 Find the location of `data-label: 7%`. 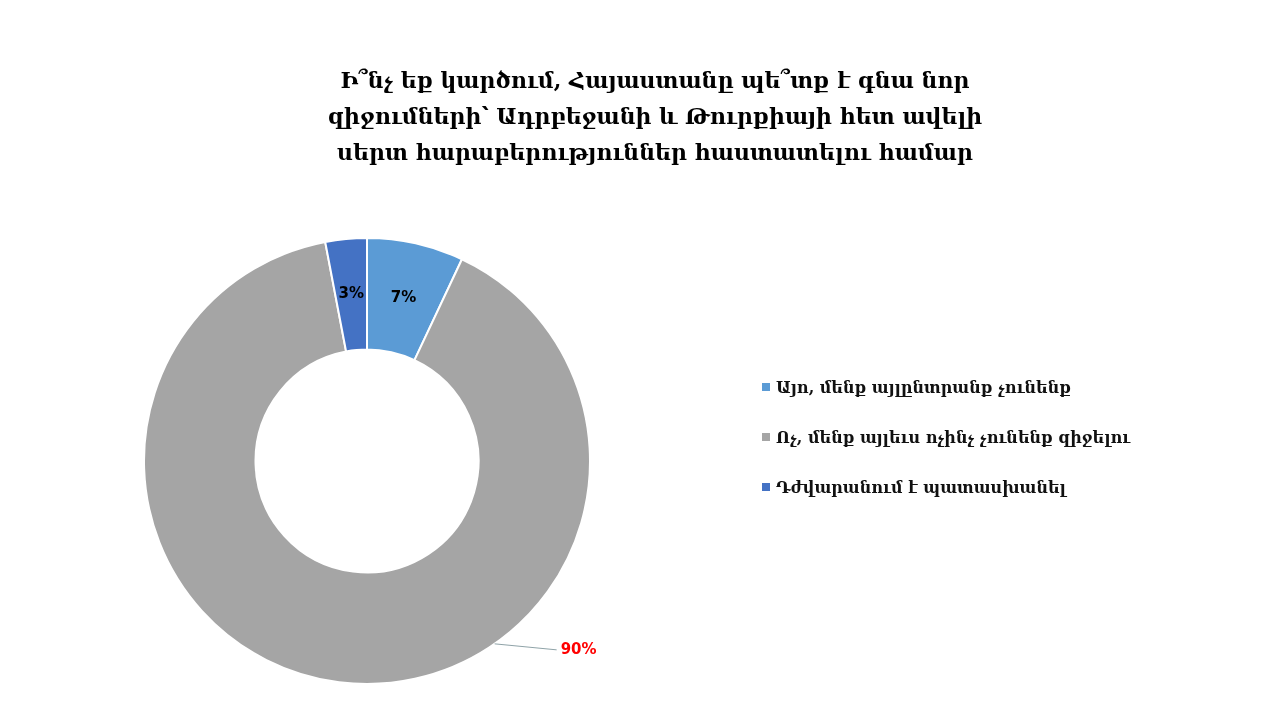

data-label: 7% is located at coordinates (403, 296).